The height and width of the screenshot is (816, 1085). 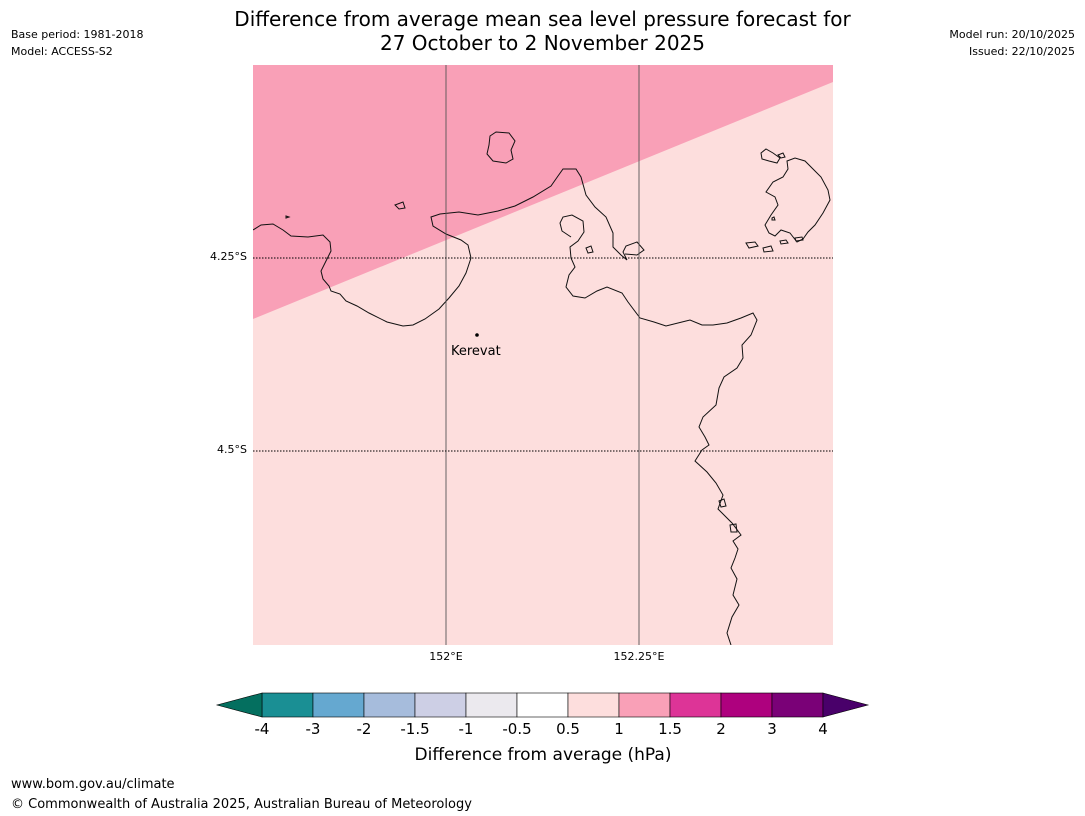 What do you see at coordinates (846, 705) in the screenshot?
I see `colorbar-over-arrow` at bounding box center [846, 705].